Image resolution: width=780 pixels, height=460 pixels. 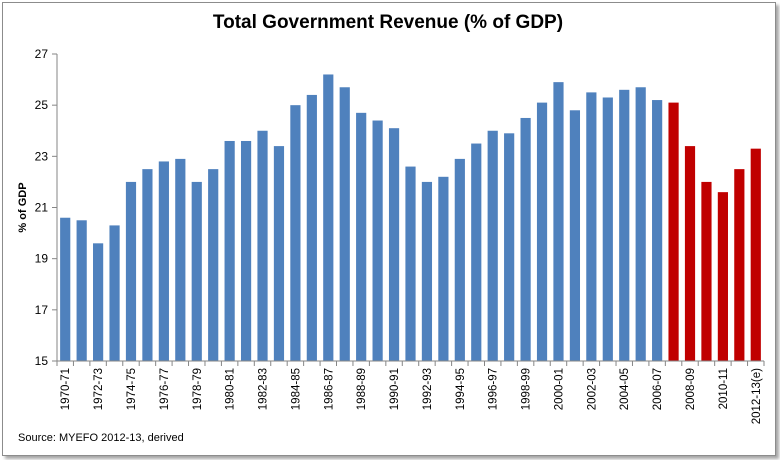 What do you see at coordinates (42, 208) in the screenshot?
I see `y-tick-label: 21` at bounding box center [42, 208].